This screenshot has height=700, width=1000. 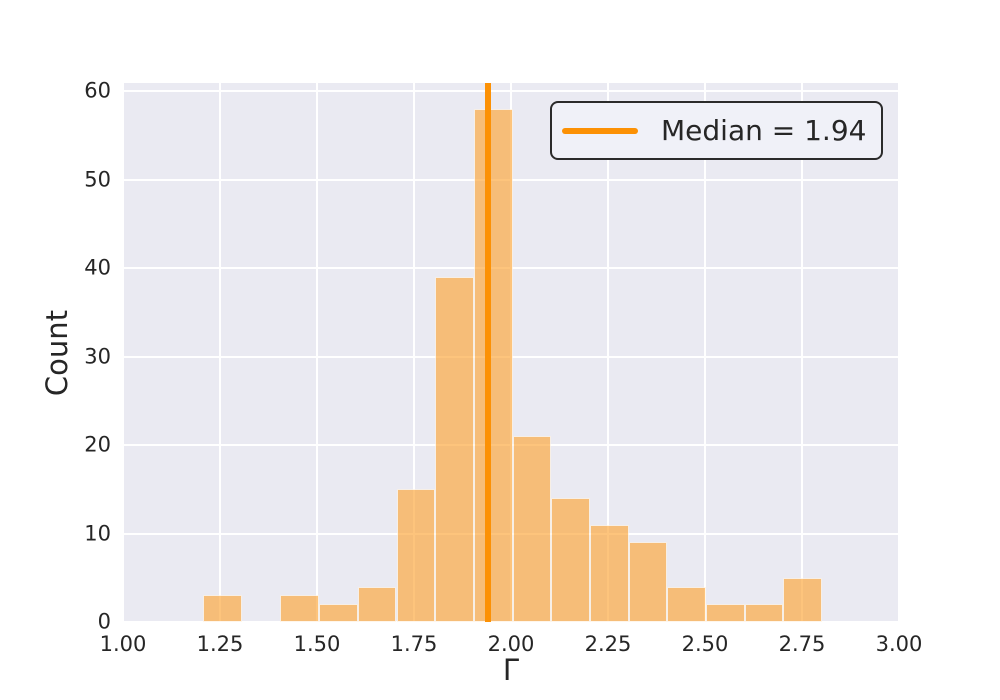 I want to click on y-tick-label: 30, so click(x=97, y=355).